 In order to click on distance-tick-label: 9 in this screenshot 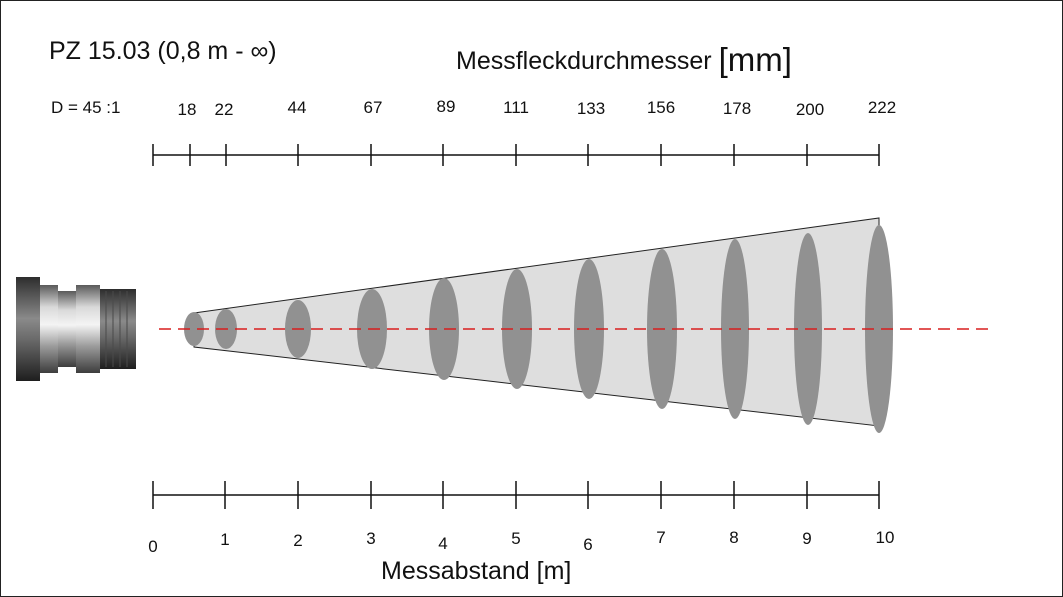, I will do `click(806, 538)`.